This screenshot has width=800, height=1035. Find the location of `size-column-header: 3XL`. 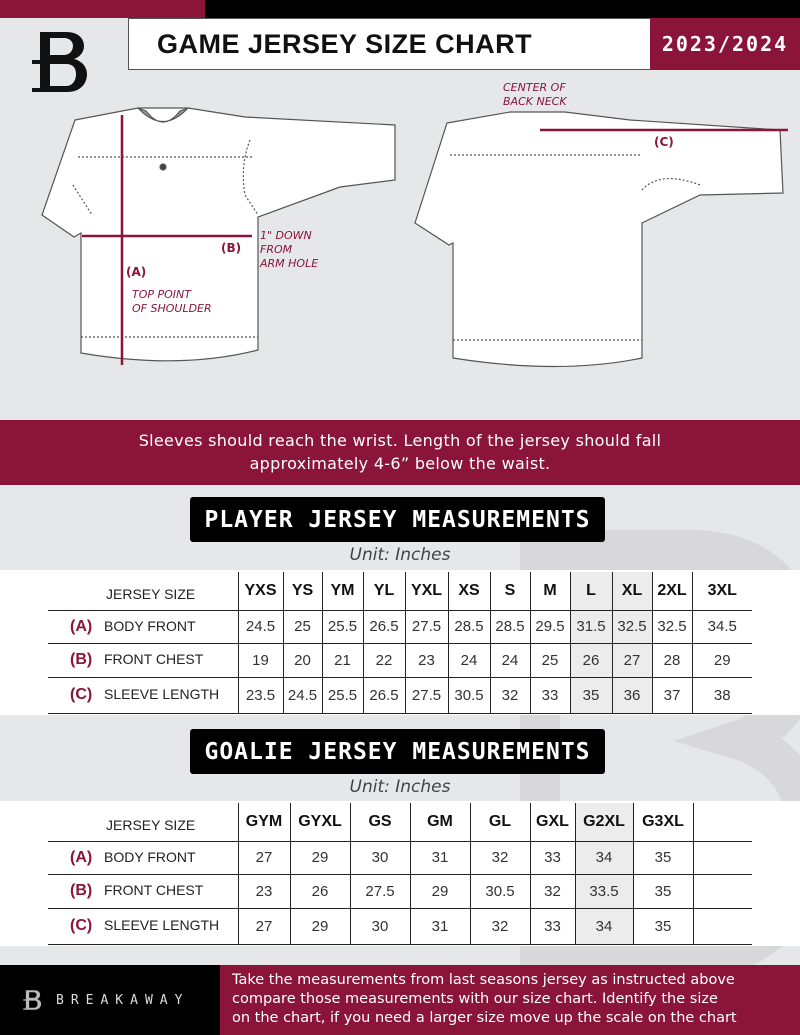

size-column-header: 3XL is located at coordinates (721, 591).